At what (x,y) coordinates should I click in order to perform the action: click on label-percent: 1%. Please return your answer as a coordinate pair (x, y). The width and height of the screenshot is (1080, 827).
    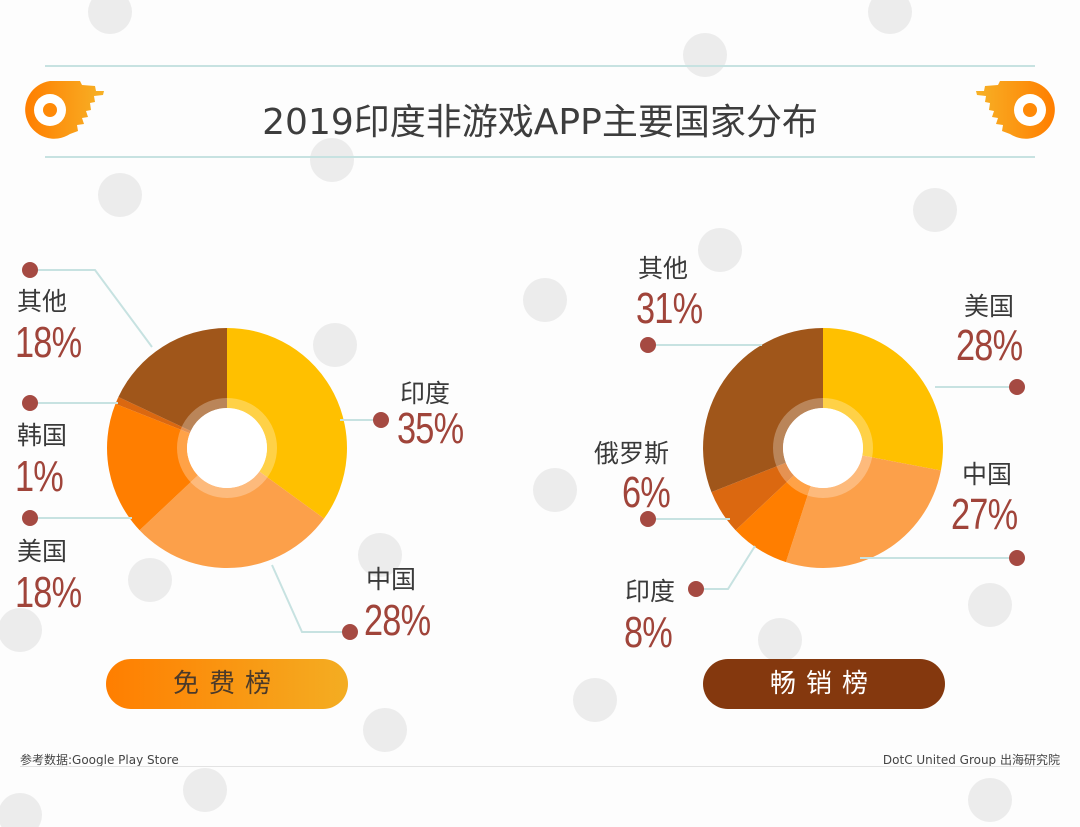
    Looking at the image, I should click on (39, 476).